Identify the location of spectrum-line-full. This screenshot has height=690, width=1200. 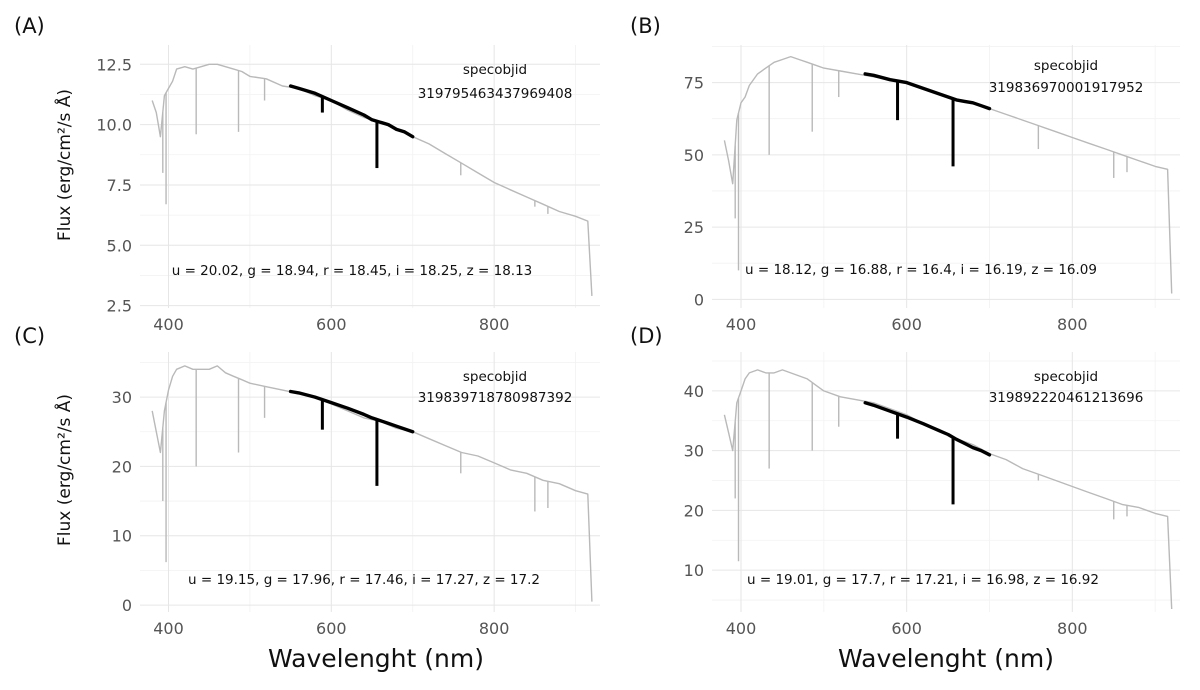
(948, 489).